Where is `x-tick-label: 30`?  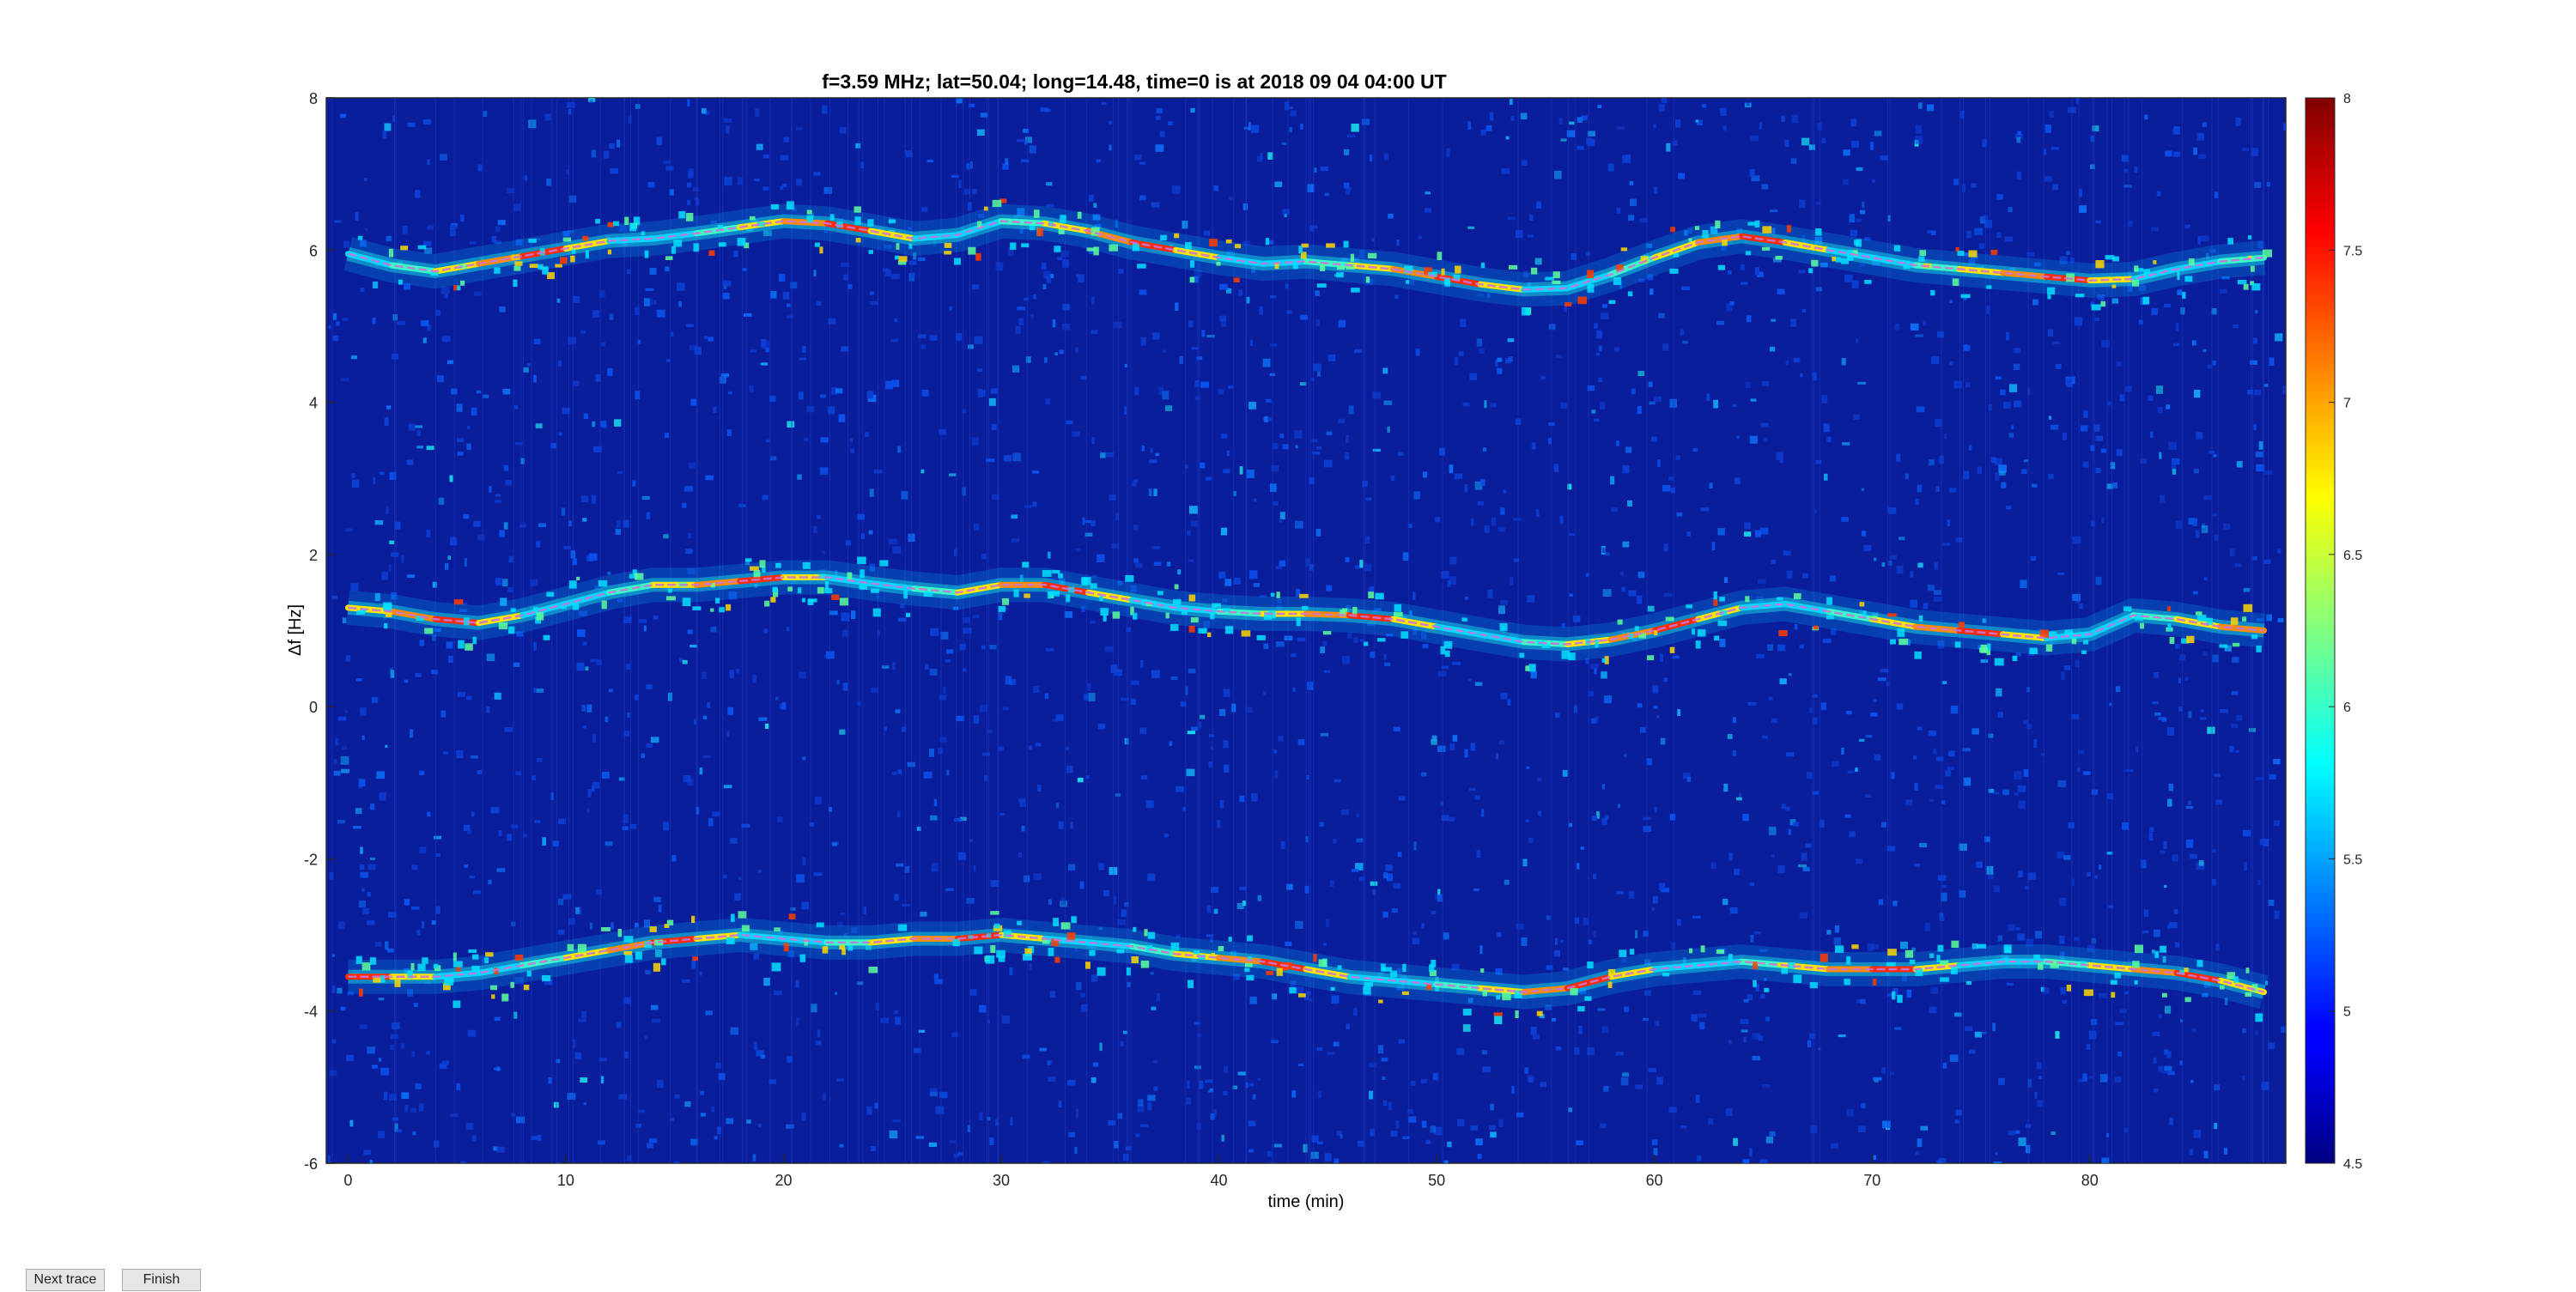 x-tick-label: 30 is located at coordinates (1002, 1180).